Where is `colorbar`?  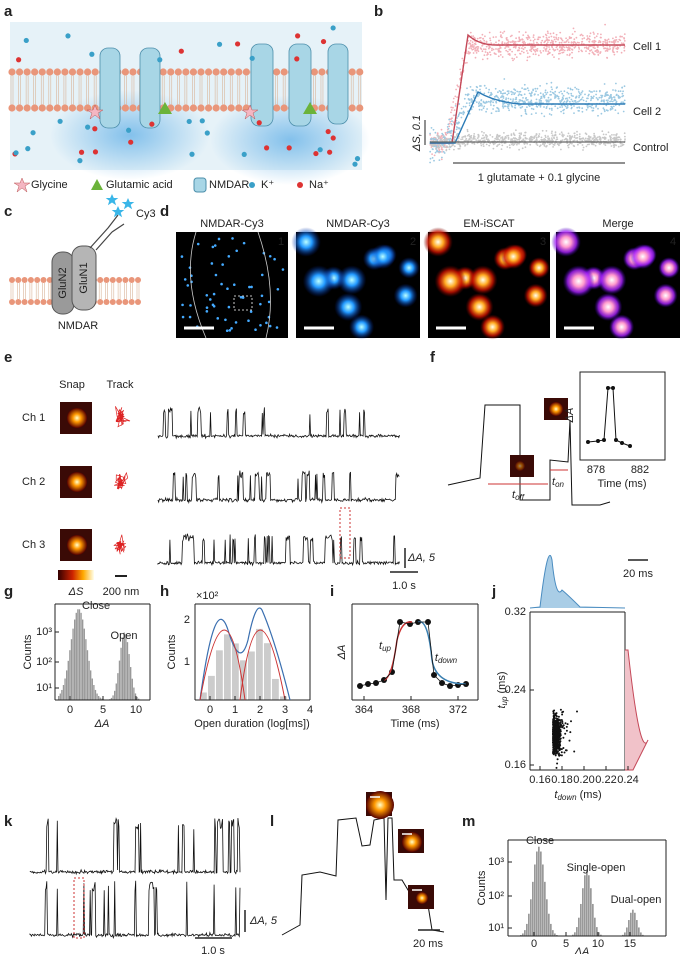
colorbar is located at coordinates (76, 575).